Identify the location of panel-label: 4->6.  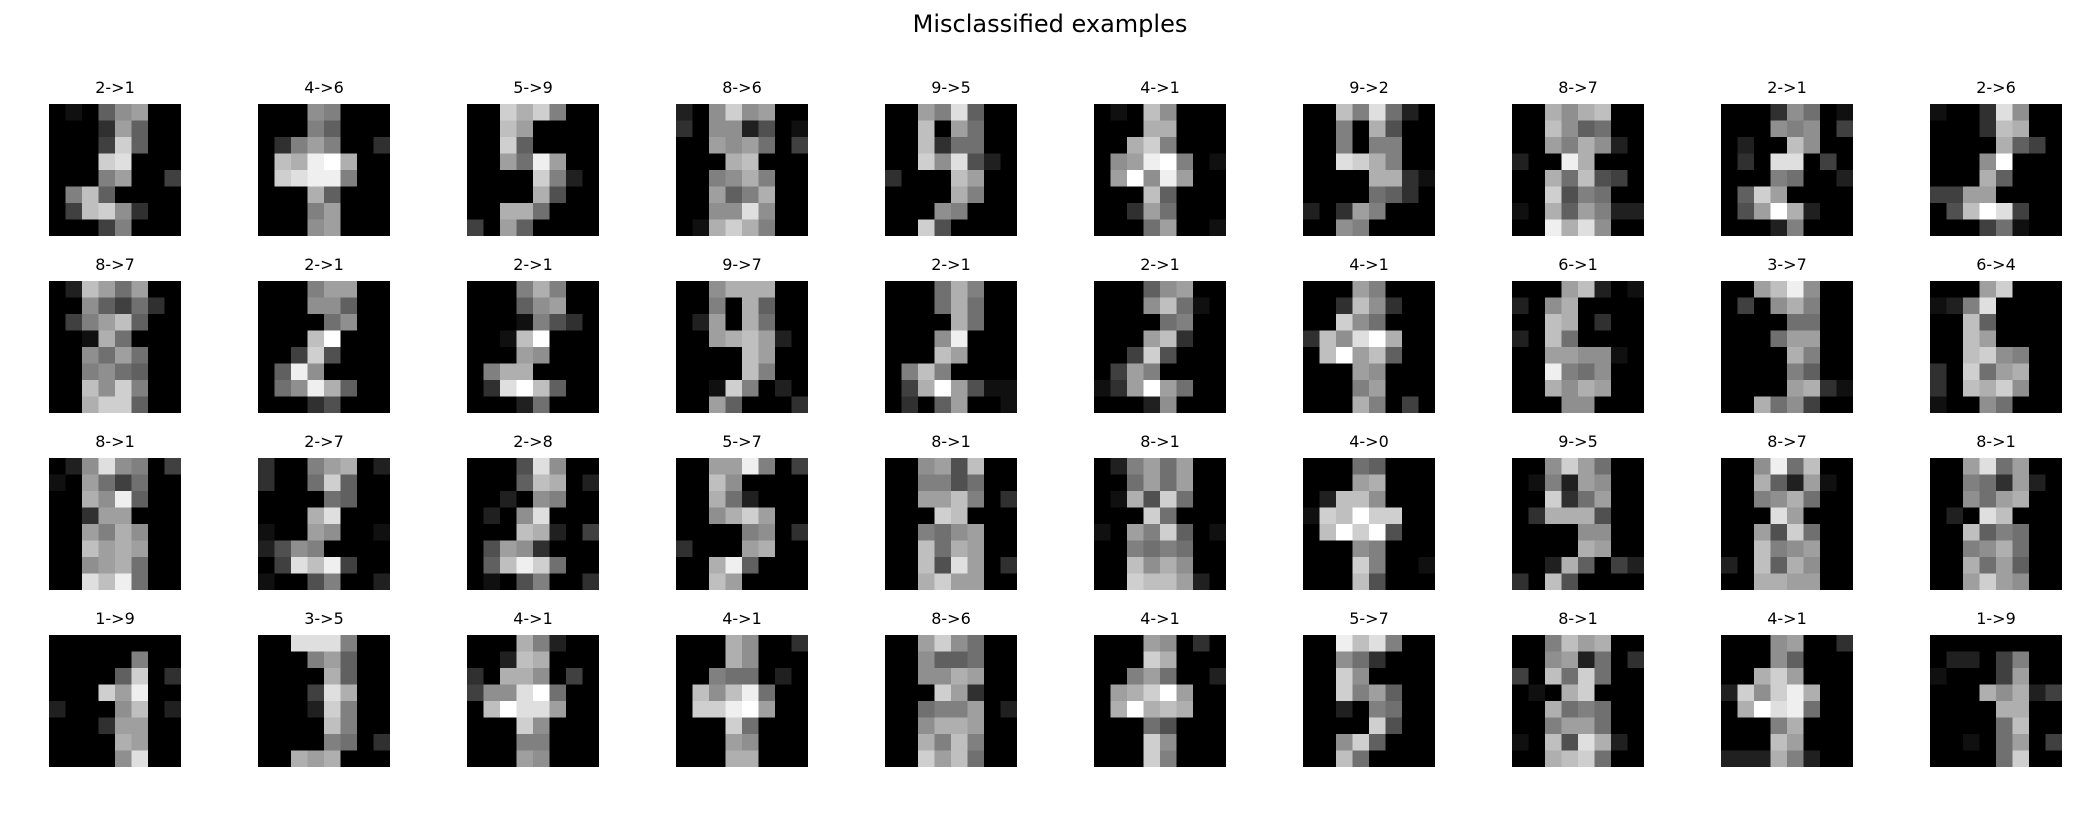
(324, 87).